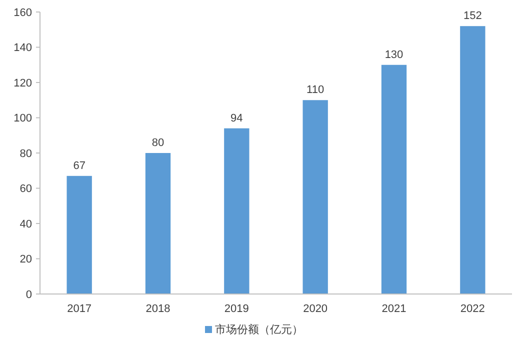 This screenshot has width=520, height=348. I want to click on data-label: 110, so click(315, 90).